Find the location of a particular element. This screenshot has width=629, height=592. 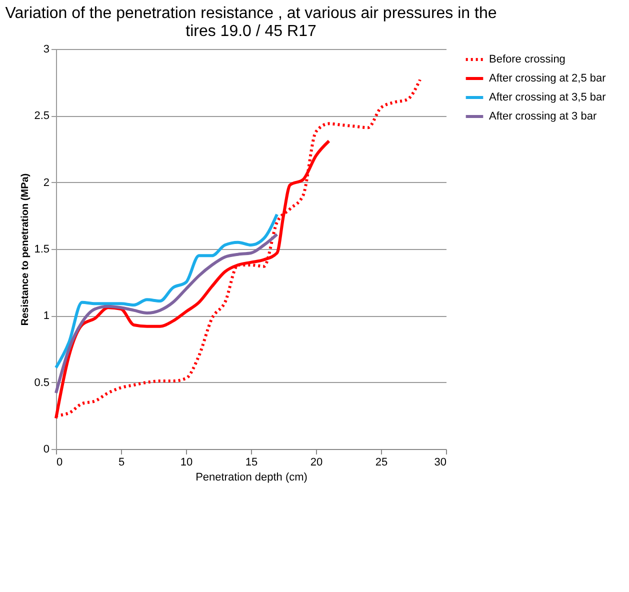

x-tick-label: 20 is located at coordinates (316, 462).